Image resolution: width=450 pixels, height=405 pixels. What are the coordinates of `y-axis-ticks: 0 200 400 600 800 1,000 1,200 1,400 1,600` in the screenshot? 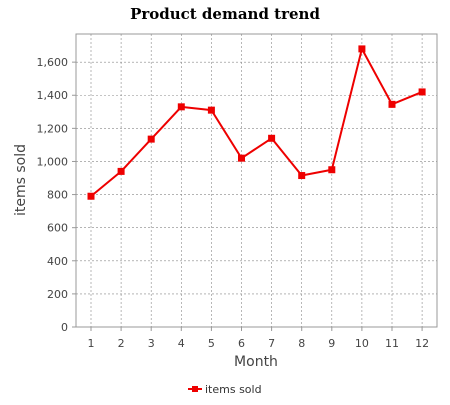 It's located at (56, 195).